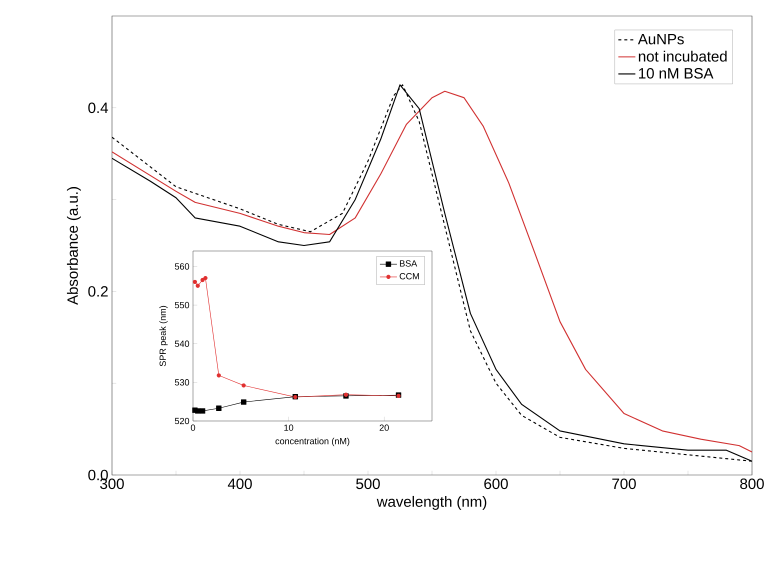 The height and width of the screenshot is (566, 774). What do you see at coordinates (384, 427) in the screenshot?
I see `x-tick-label: 20` at bounding box center [384, 427].